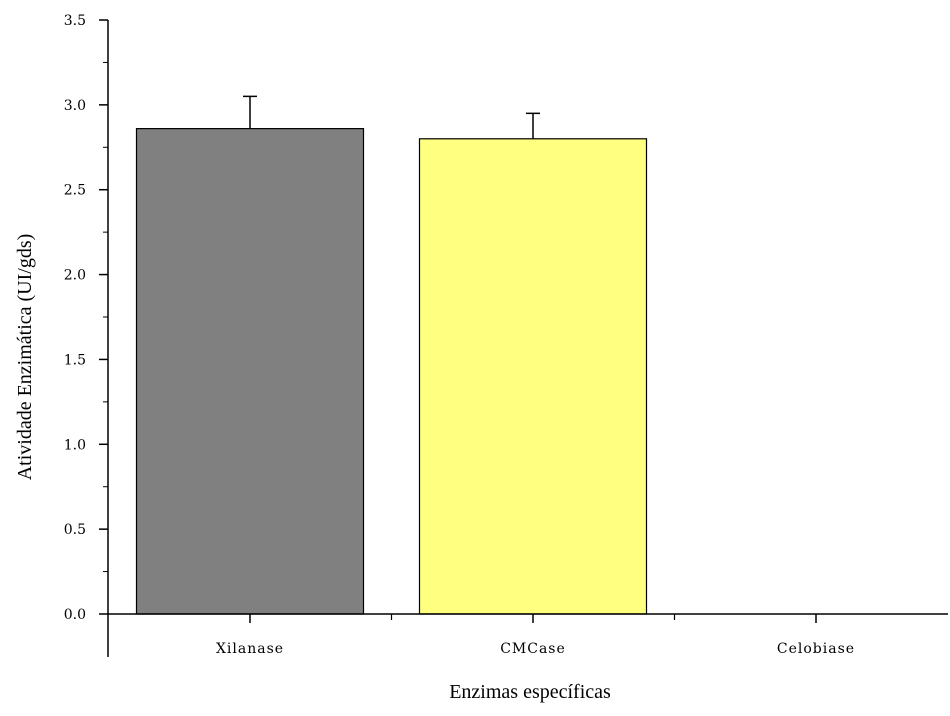 The width and height of the screenshot is (950, 716). What do you see at coordinates (75, 360) in the screenshot?
I see `y-tick-label: 1.5` at bounding box center [75, 360].